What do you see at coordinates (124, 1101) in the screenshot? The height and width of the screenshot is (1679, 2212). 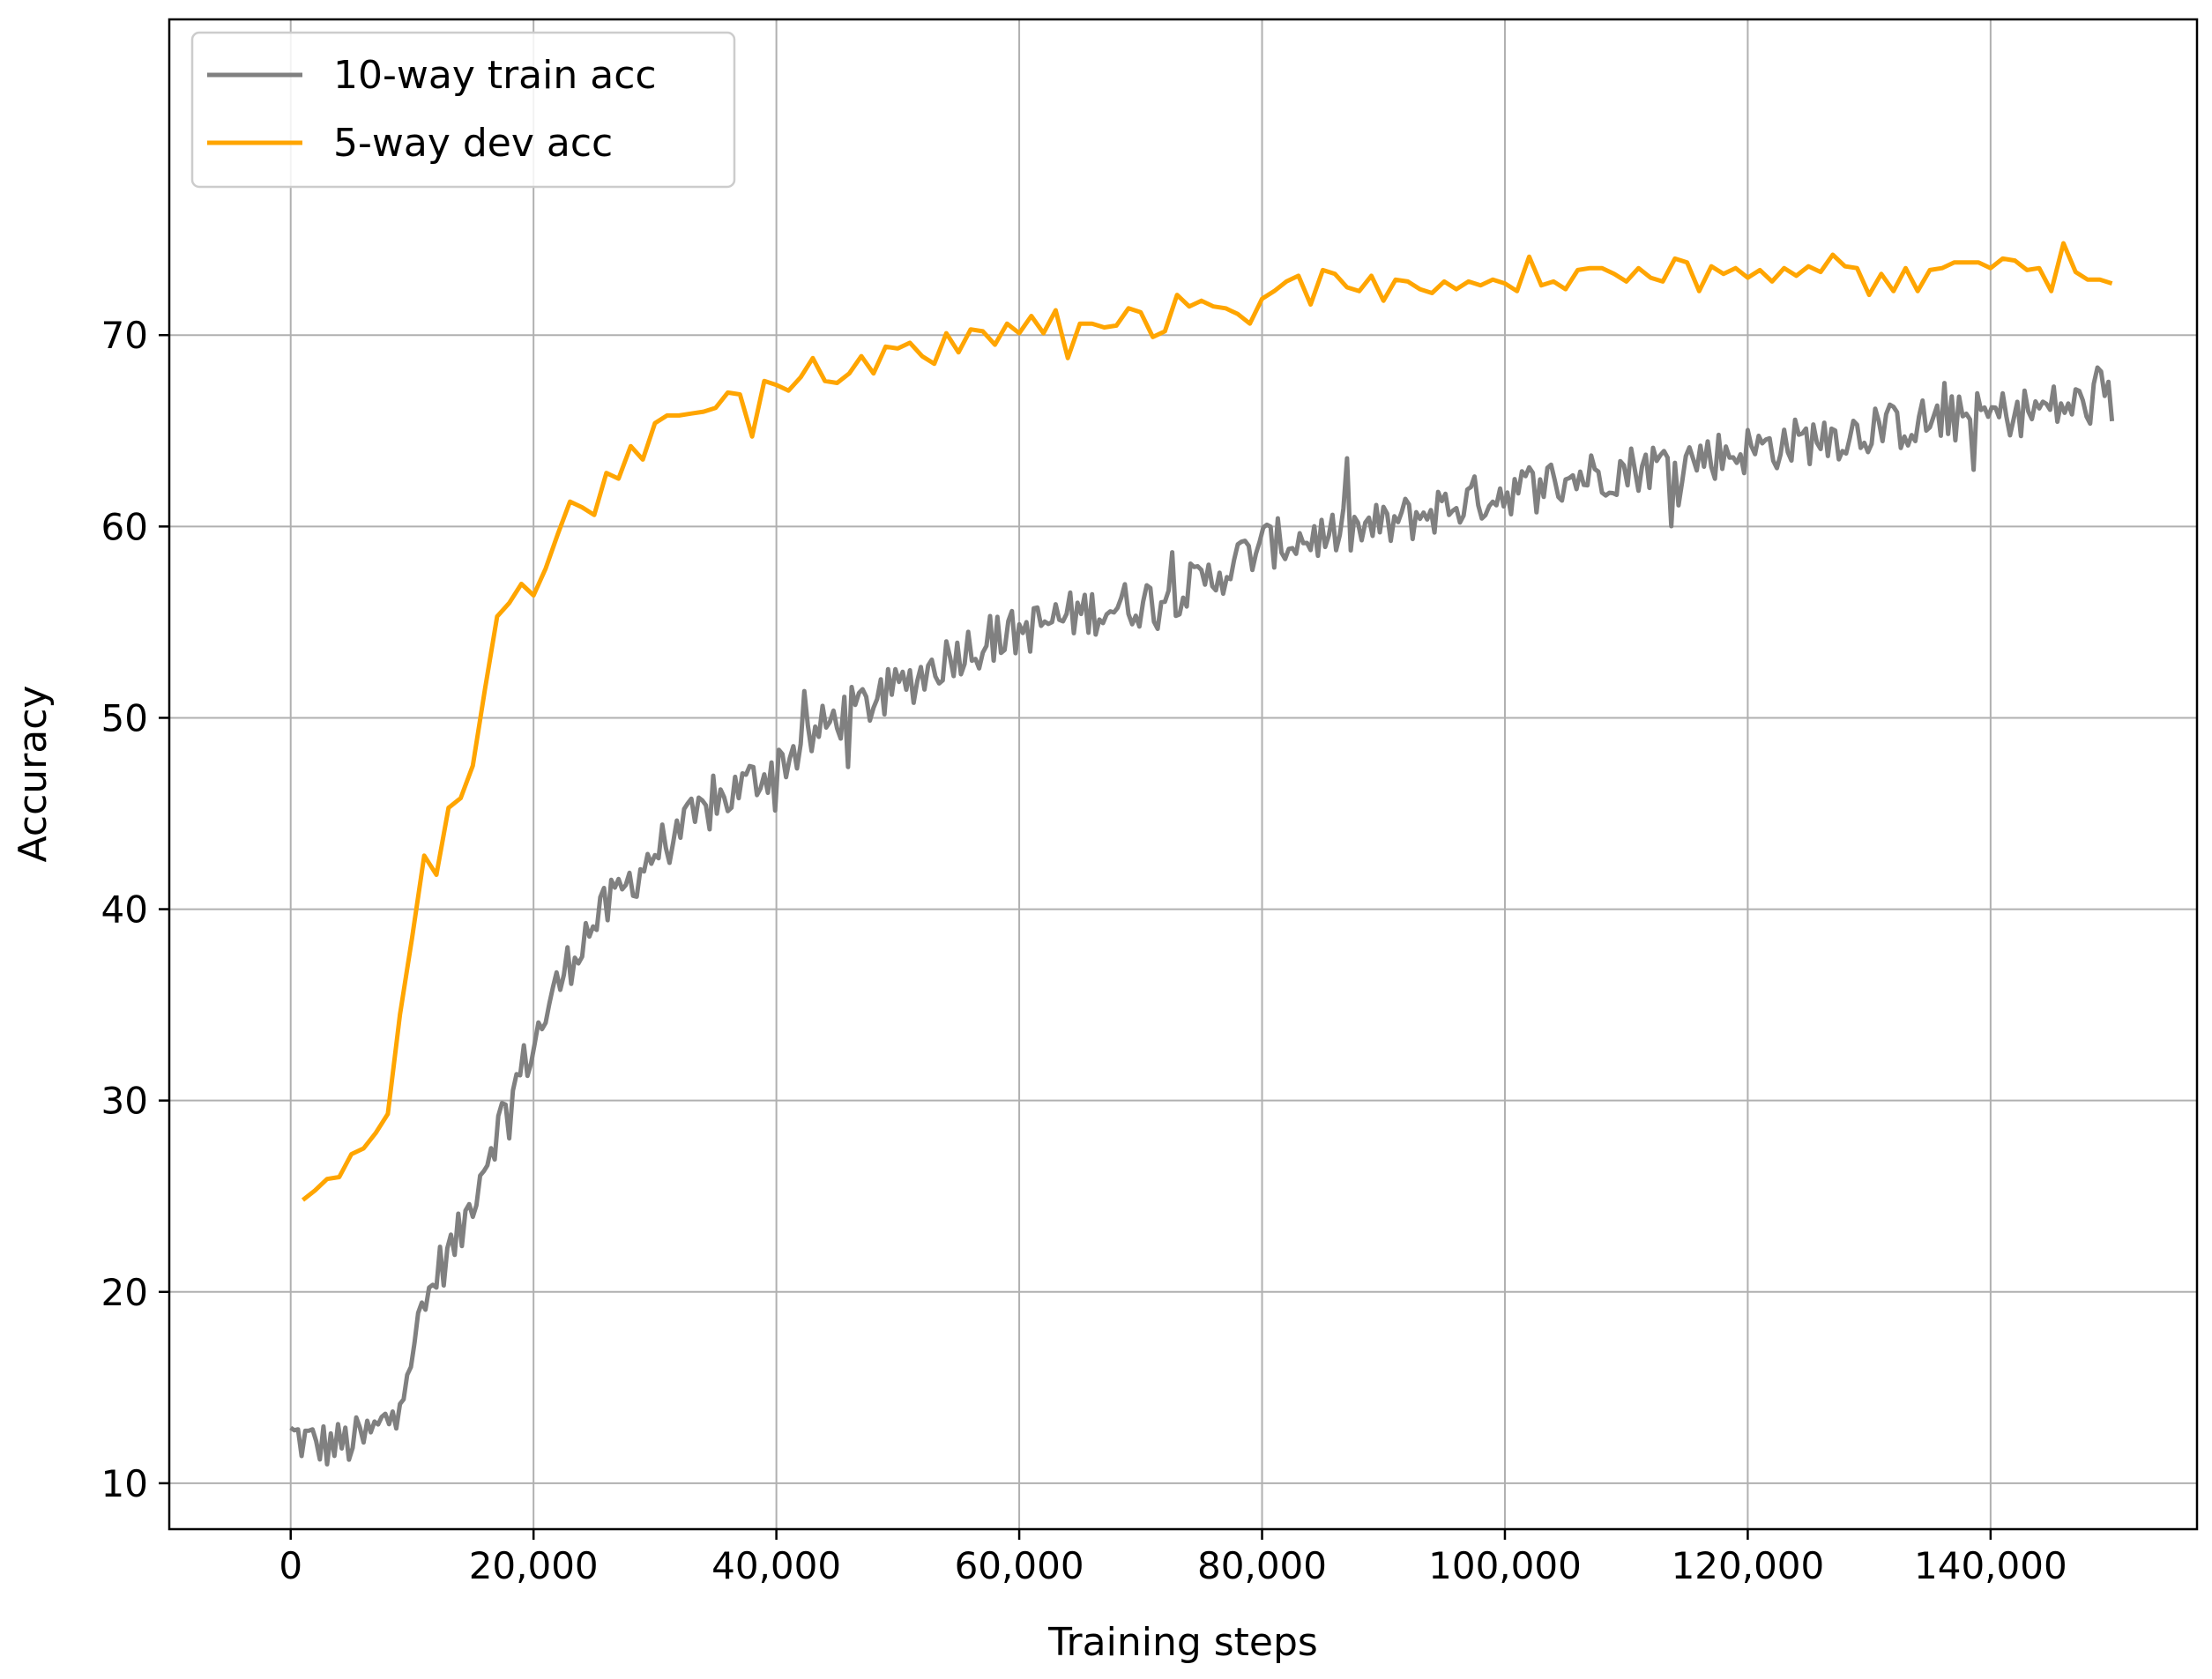 I see `y-tick-label: 30` at bounding box center [124, 1101].